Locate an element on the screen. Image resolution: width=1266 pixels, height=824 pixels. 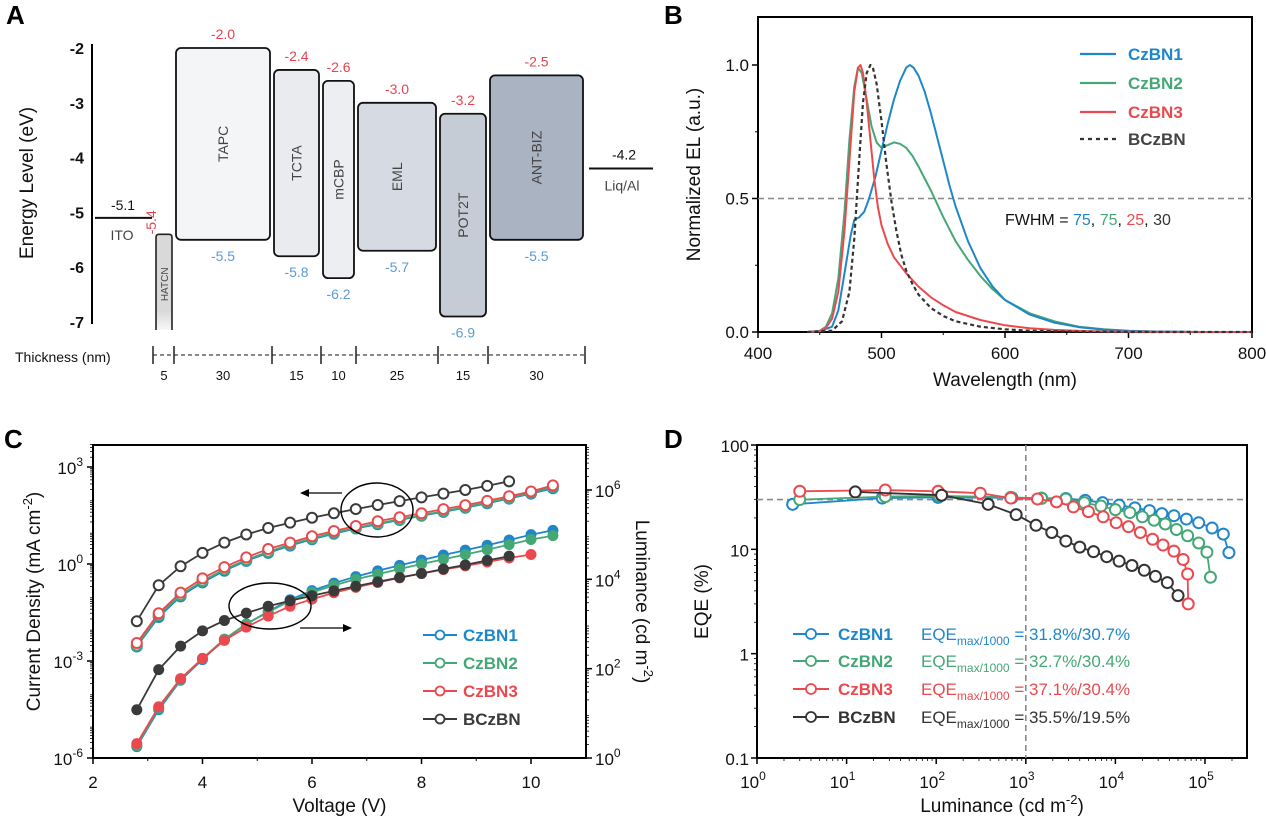
y-axis-title: EQE (%) is located at coordinates (702, 601).